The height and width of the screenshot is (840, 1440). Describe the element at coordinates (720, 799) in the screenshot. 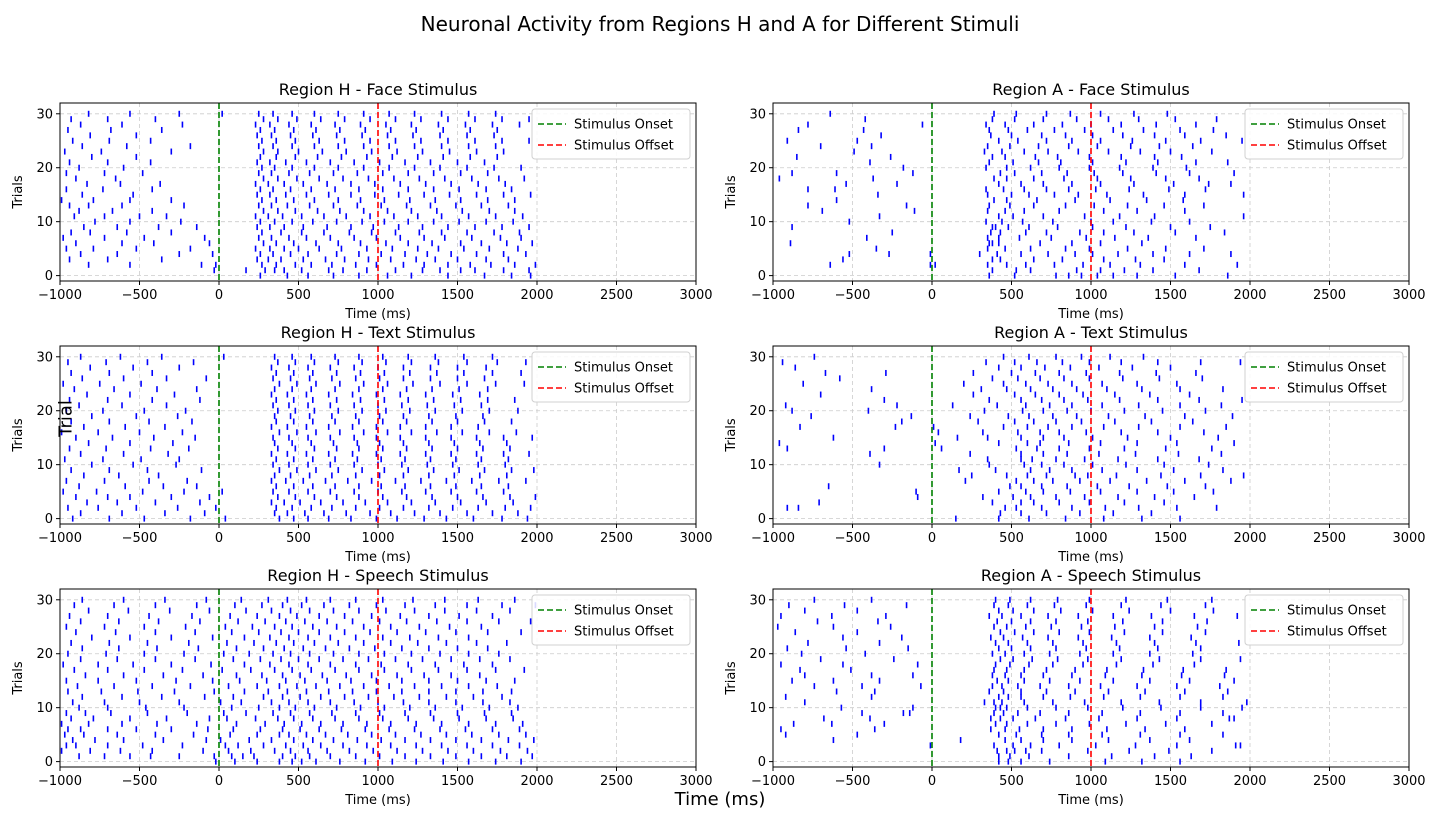

I see `figure-x-label: Time (ms)` at that location.